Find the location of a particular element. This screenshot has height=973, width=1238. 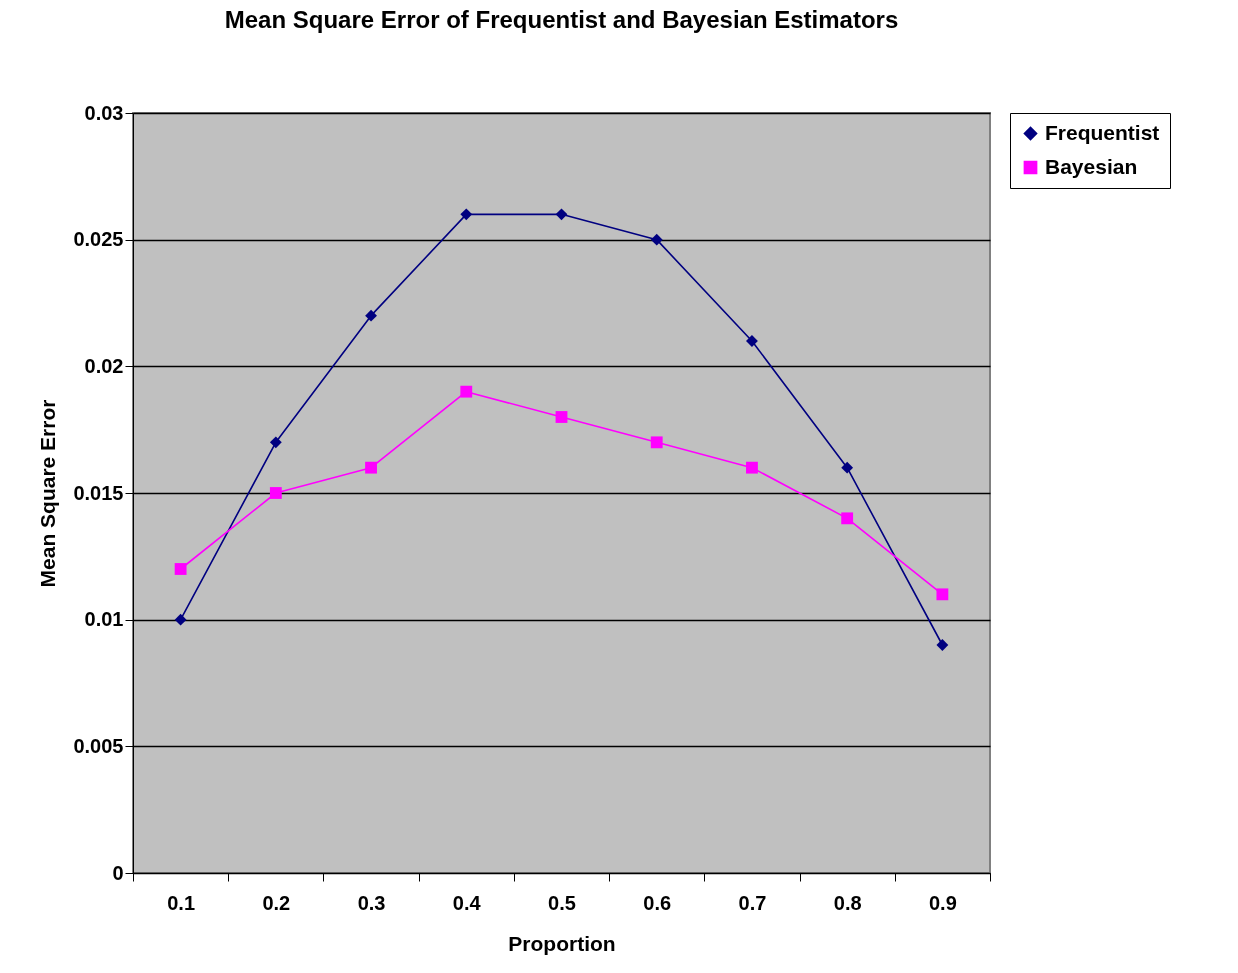

y-tick-label: 0.025 is located at coordinates (98, 239).